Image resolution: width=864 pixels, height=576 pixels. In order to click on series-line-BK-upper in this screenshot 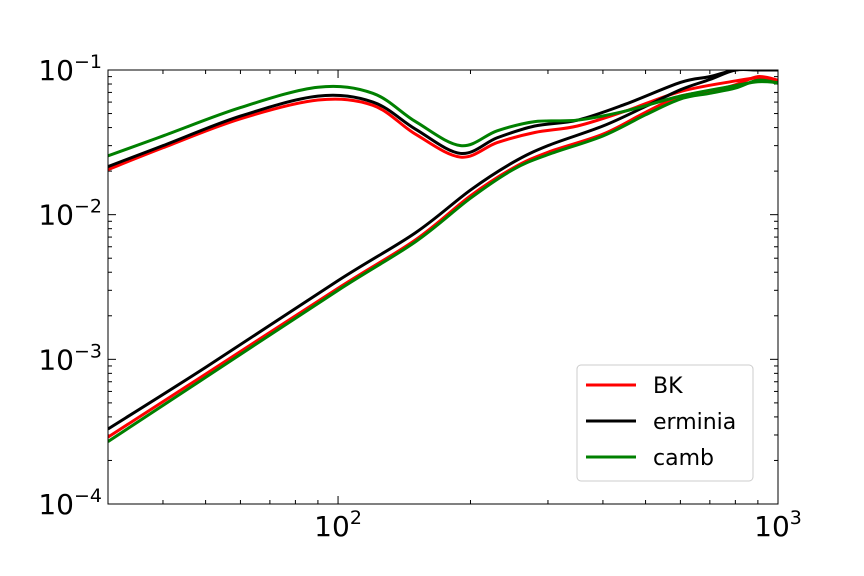, I will do `click(443, 123)`.